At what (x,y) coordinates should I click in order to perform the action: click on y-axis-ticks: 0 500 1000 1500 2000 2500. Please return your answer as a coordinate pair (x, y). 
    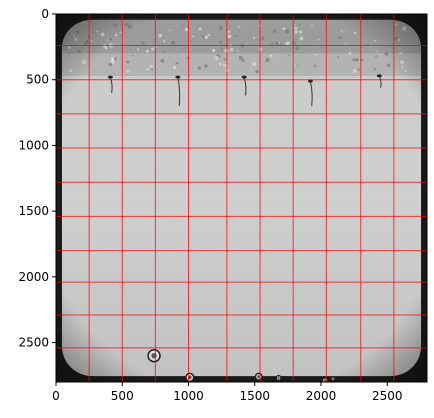
    Looking at the image, I should click on (37, 178).